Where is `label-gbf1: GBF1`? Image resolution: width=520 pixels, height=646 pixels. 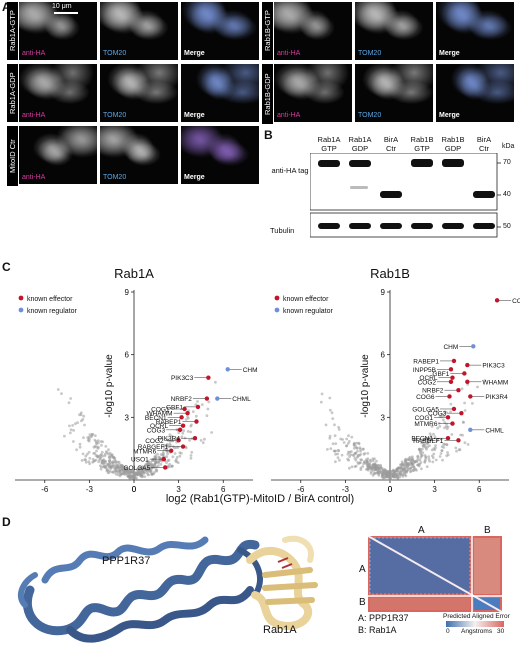
label-gbf1: GBF1 is located at coordinates (440, 374).